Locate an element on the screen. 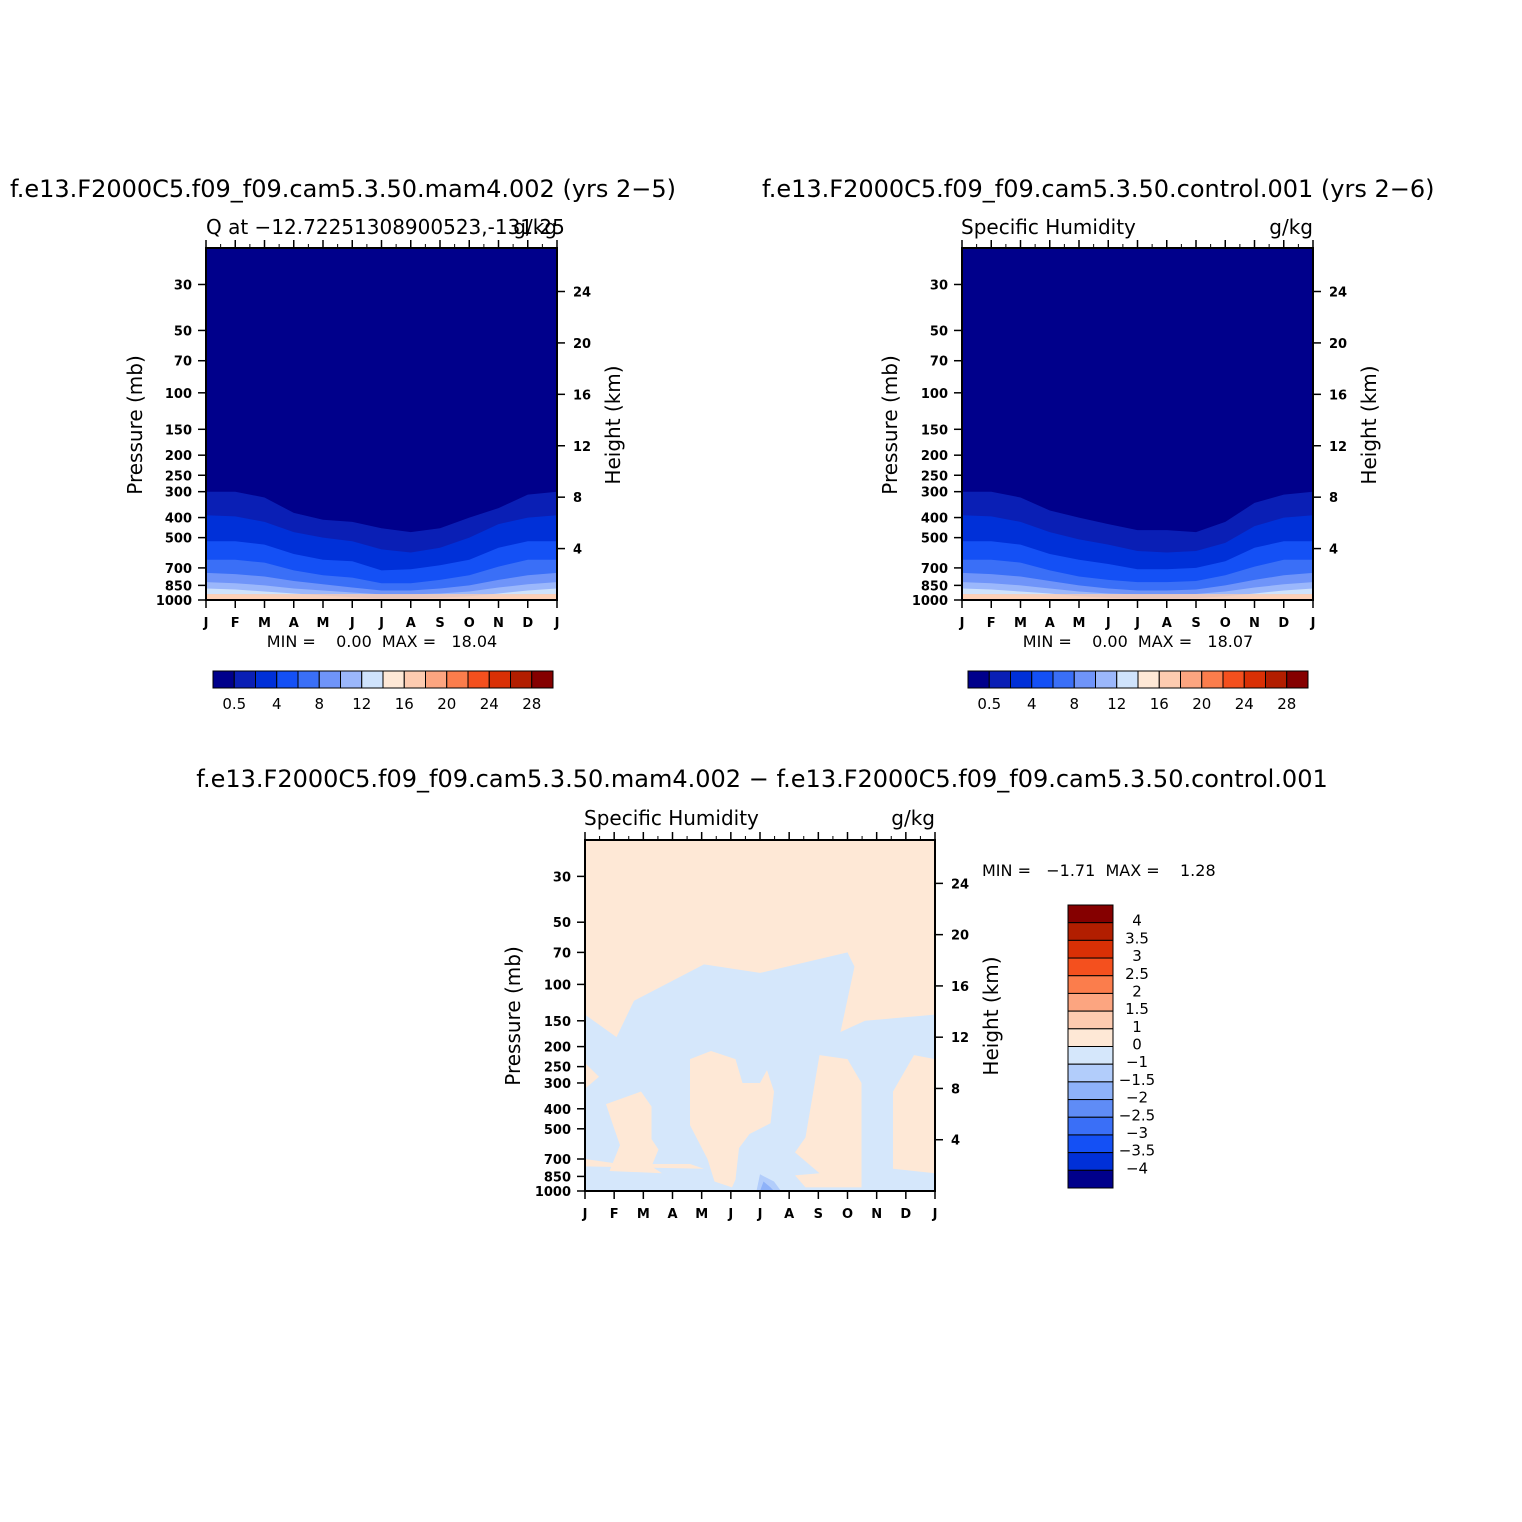  diff-ytick-label: 700 is located at coordinates (557, 1160).